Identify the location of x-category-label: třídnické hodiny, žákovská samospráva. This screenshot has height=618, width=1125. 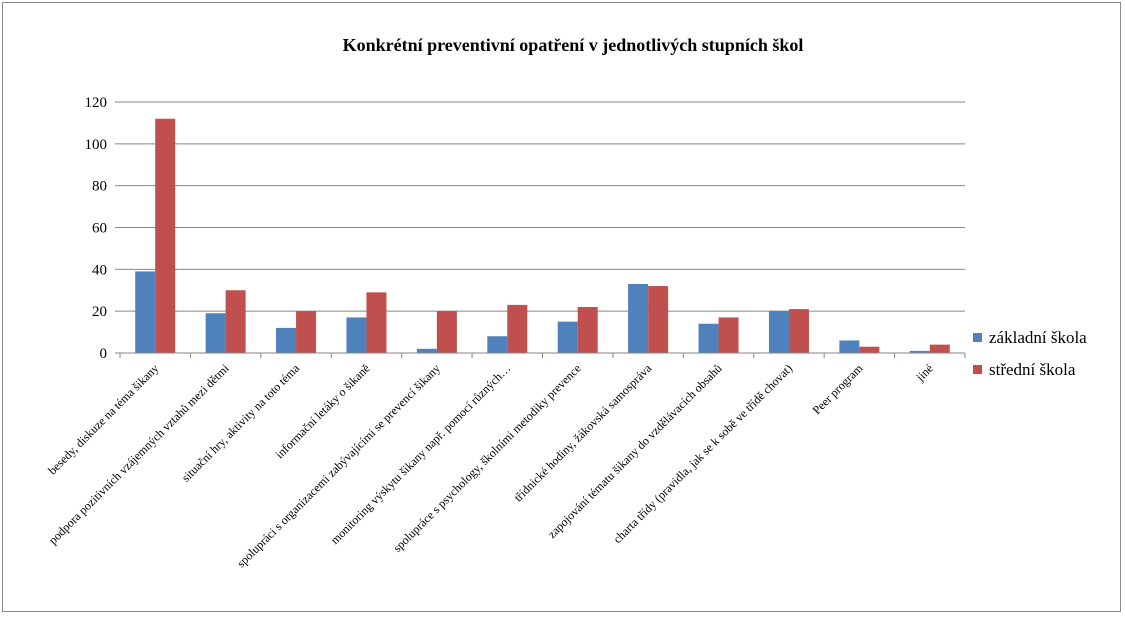
(583, 433).